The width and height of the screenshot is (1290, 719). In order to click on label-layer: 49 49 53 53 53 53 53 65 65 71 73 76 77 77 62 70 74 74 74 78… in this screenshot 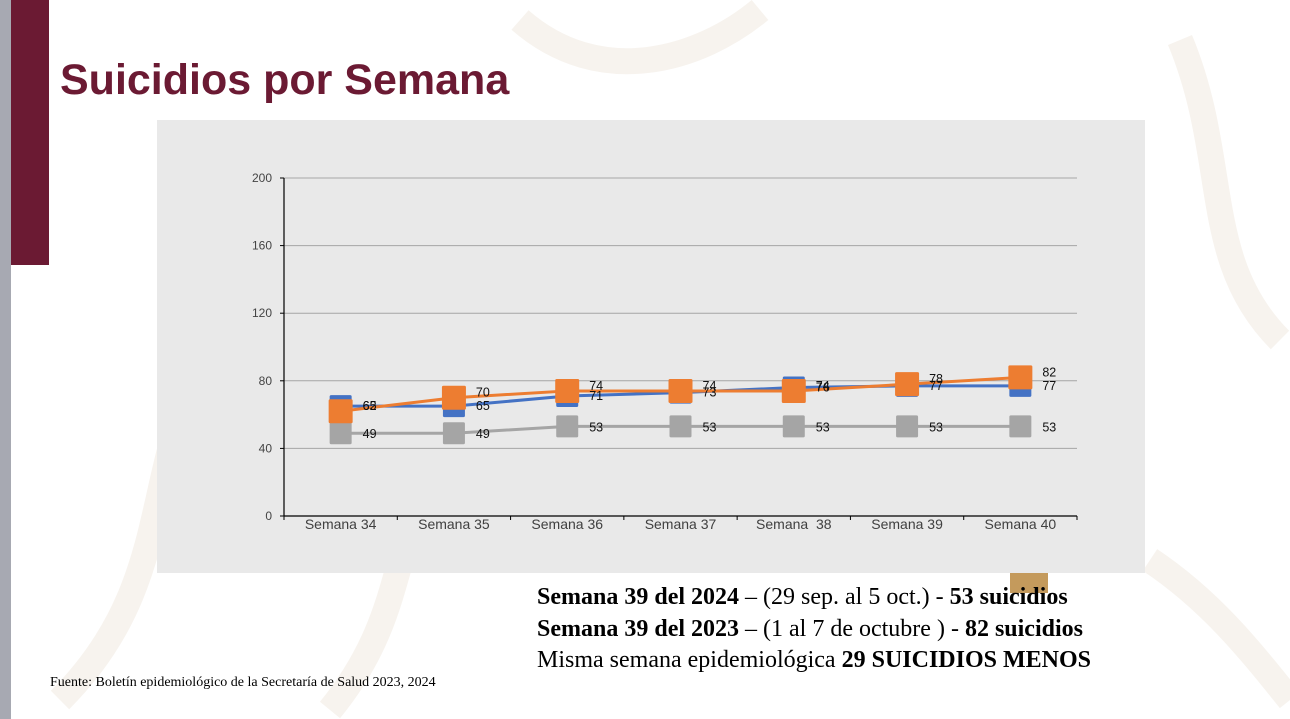, I will do `click(710, 403)`.